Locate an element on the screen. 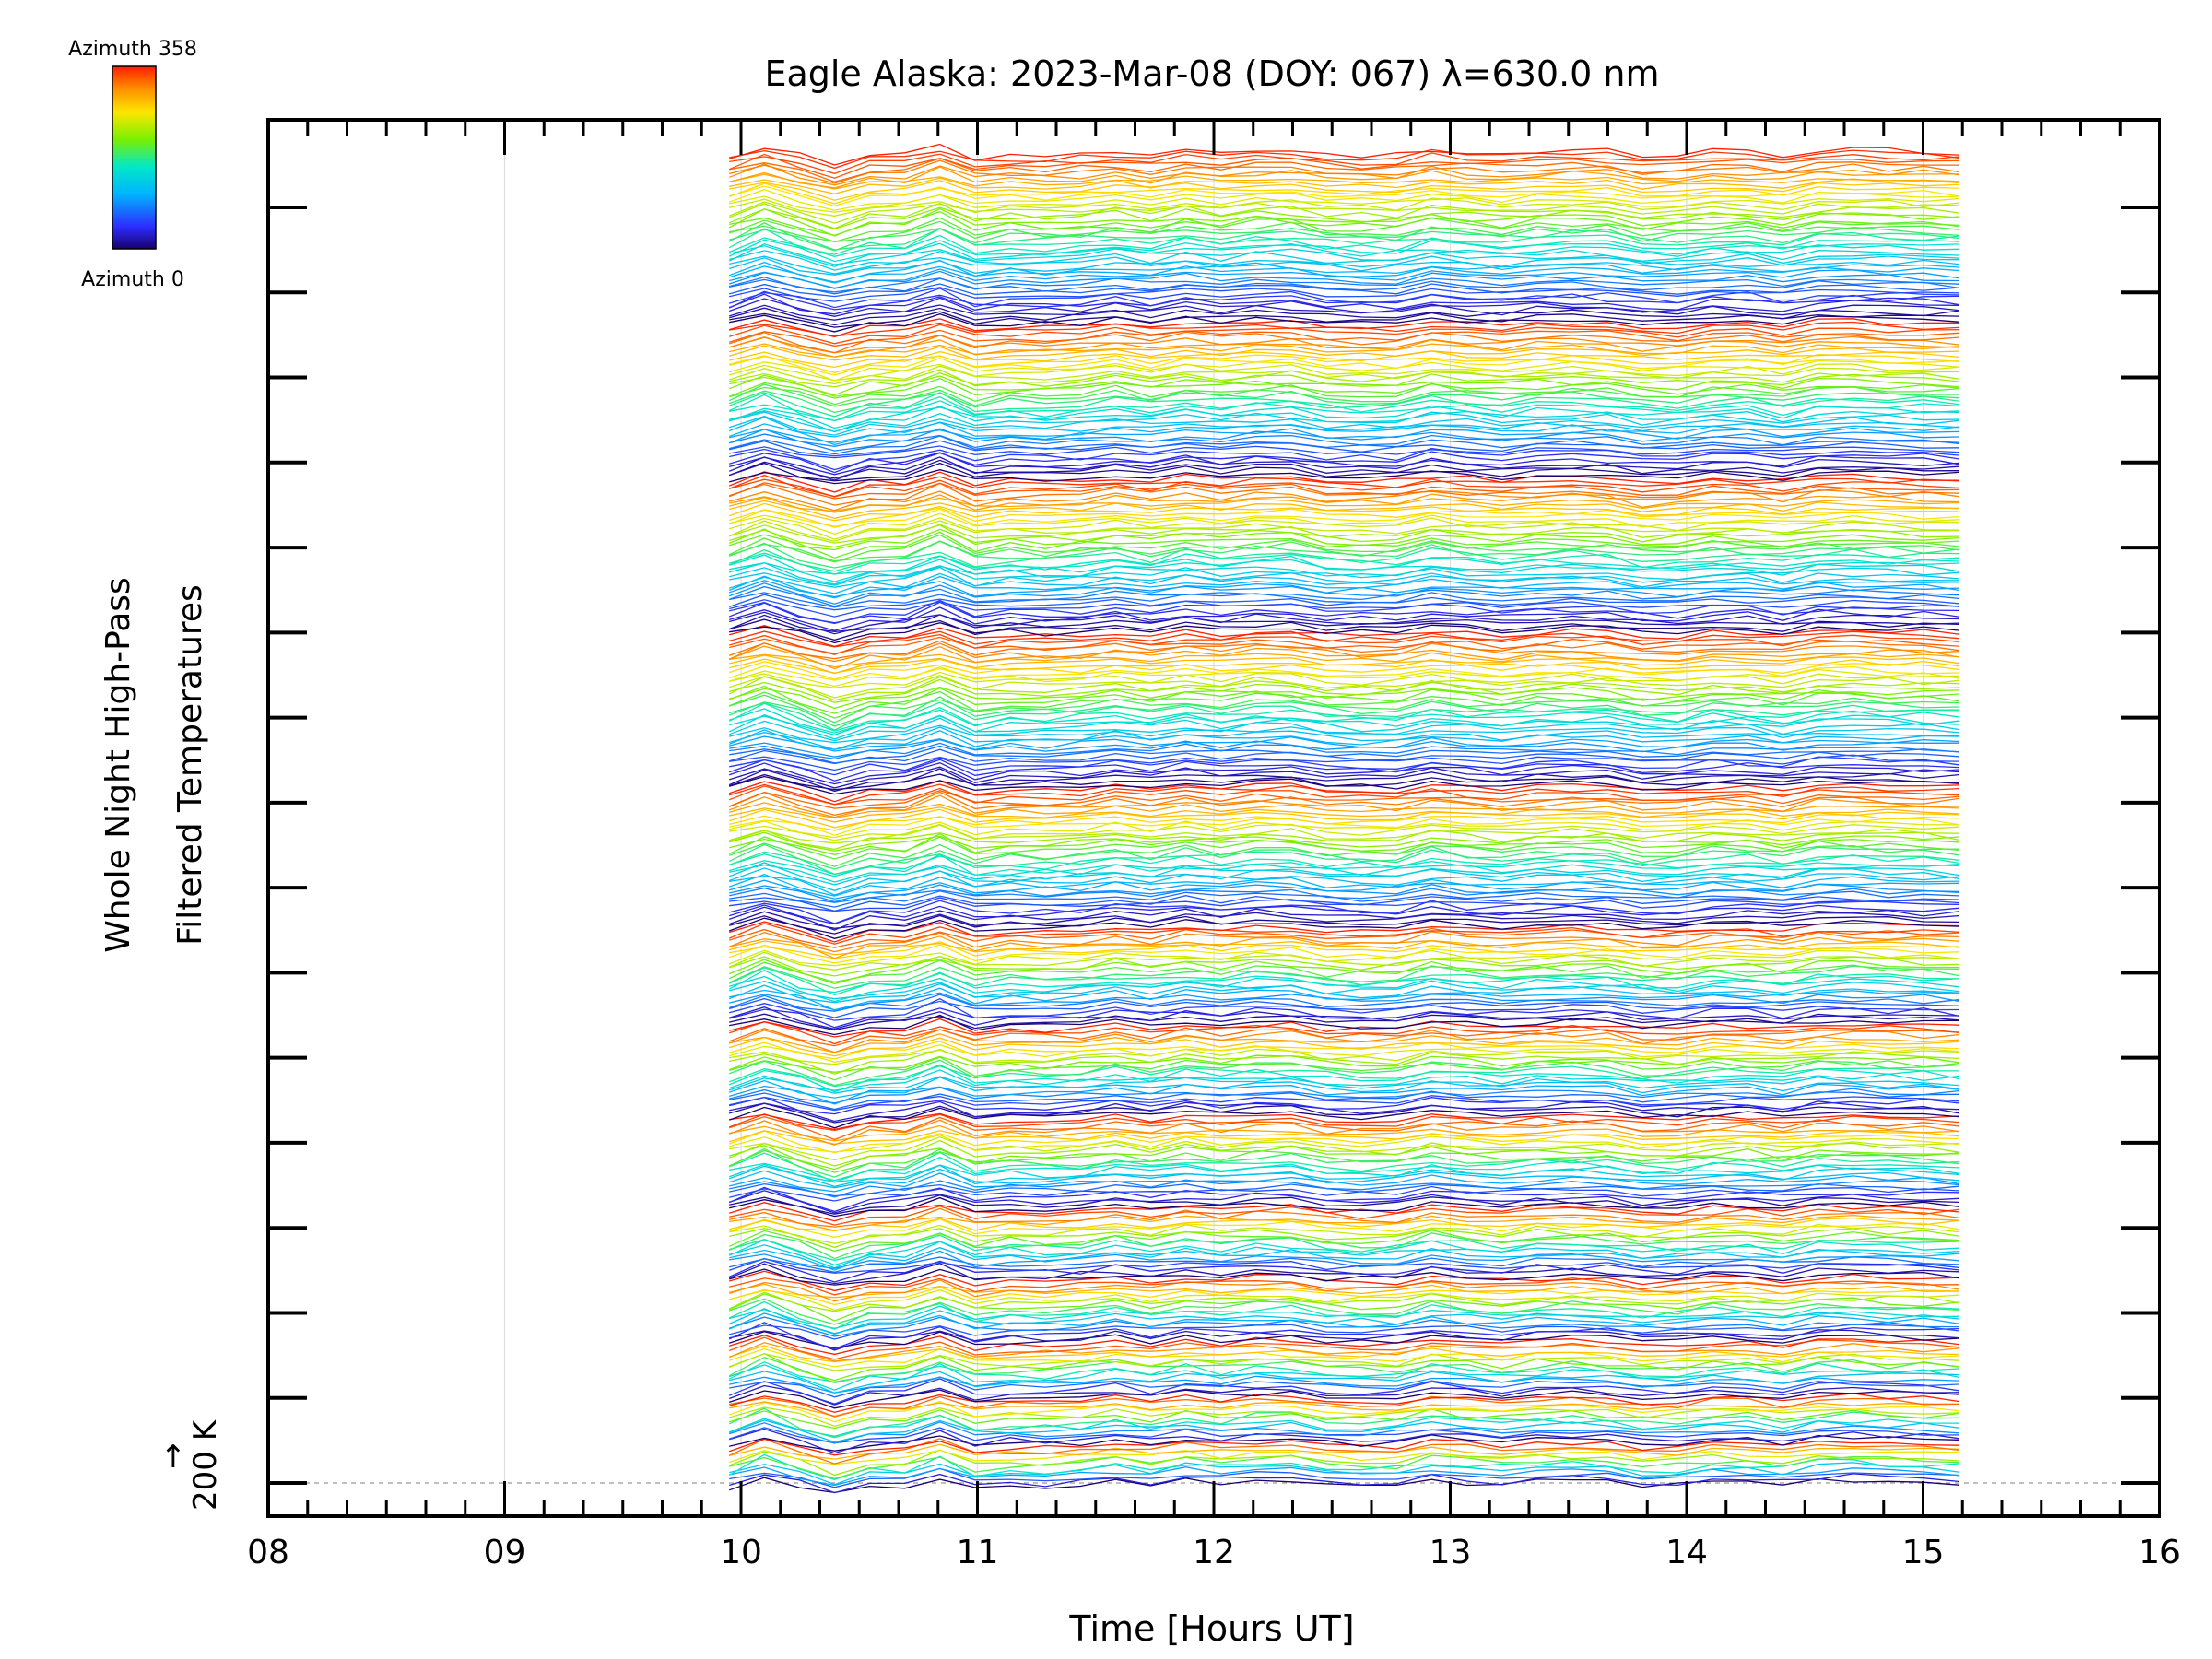 This screenshot has height=1659, width=2212. x-tick-label-13: 13 is located at coordinates (1451, 1552).